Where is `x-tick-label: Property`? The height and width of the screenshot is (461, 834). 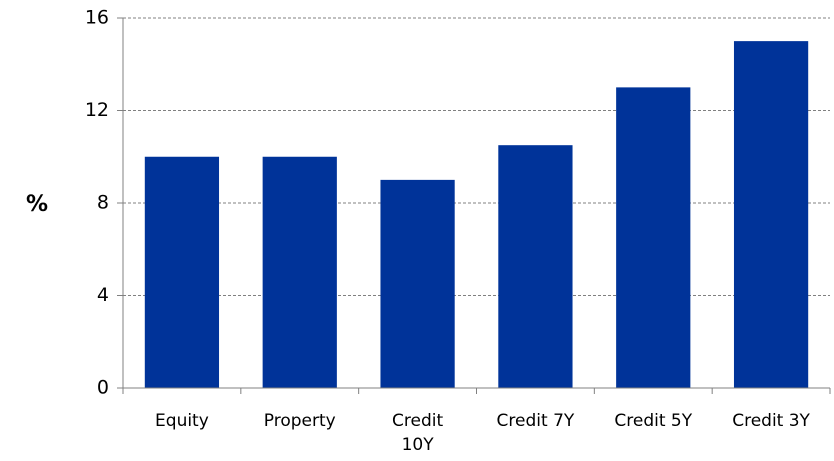
x-tick-label: Property is located at coordinates (300, 421).